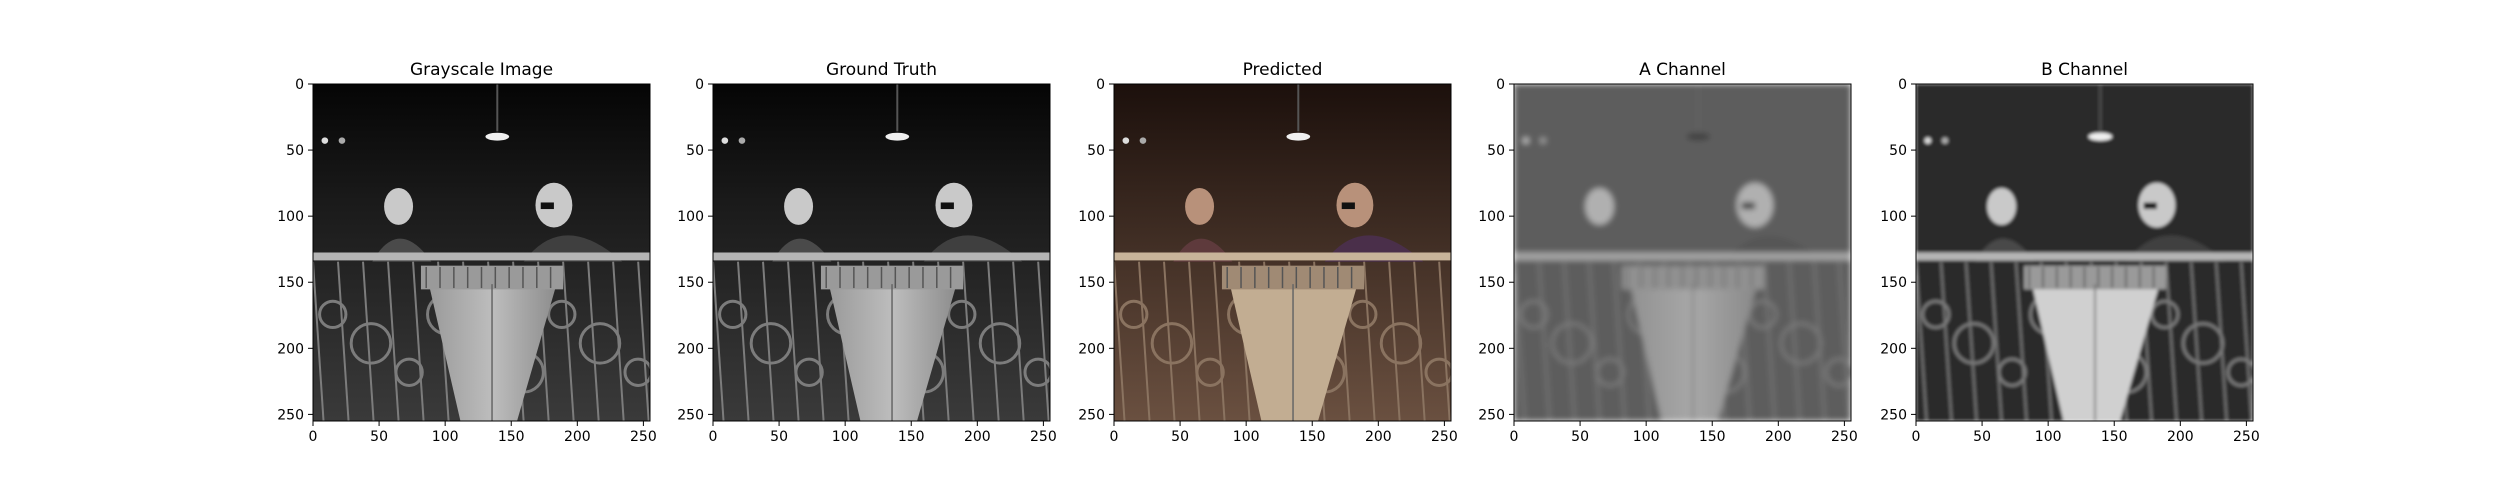 This screenshot has height=500, width=2500. Describe the element at coordinates (481, 70) in the screenshot. I see `panel-title: Grayscale Image` at that location.